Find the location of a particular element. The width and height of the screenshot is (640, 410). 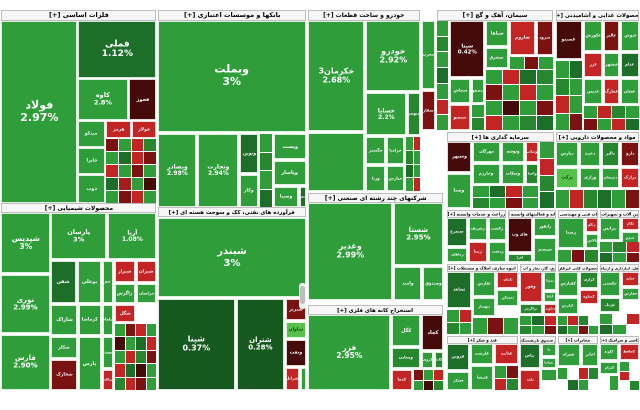

treemap-tile: قنیشا is located at coordinates (482, 378).